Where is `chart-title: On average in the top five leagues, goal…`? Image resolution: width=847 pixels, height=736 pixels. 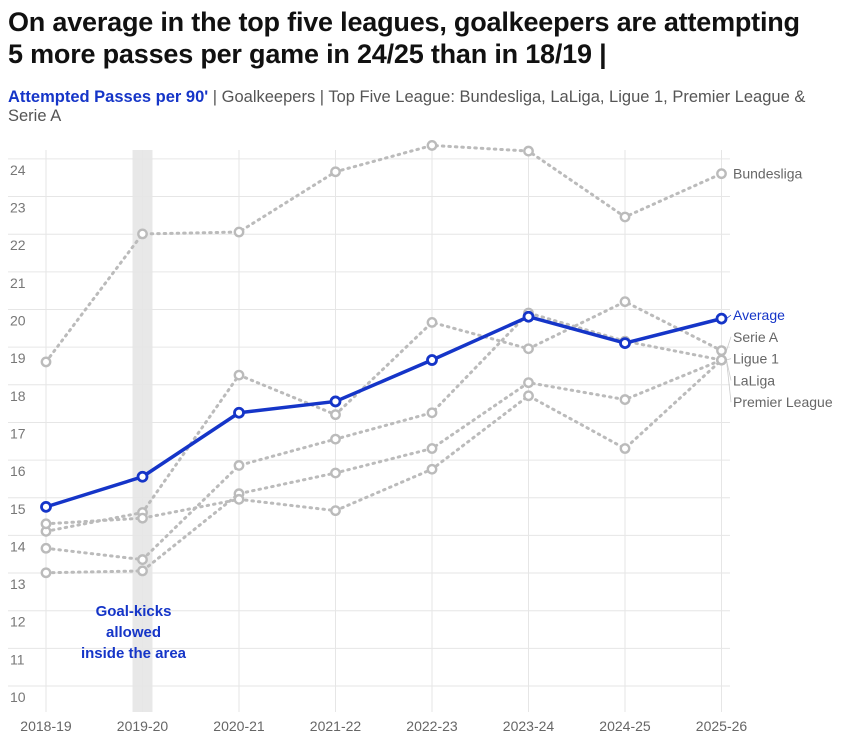 chart-title: On average in the top five leagues, goal… is located at coordinates (427, 38).